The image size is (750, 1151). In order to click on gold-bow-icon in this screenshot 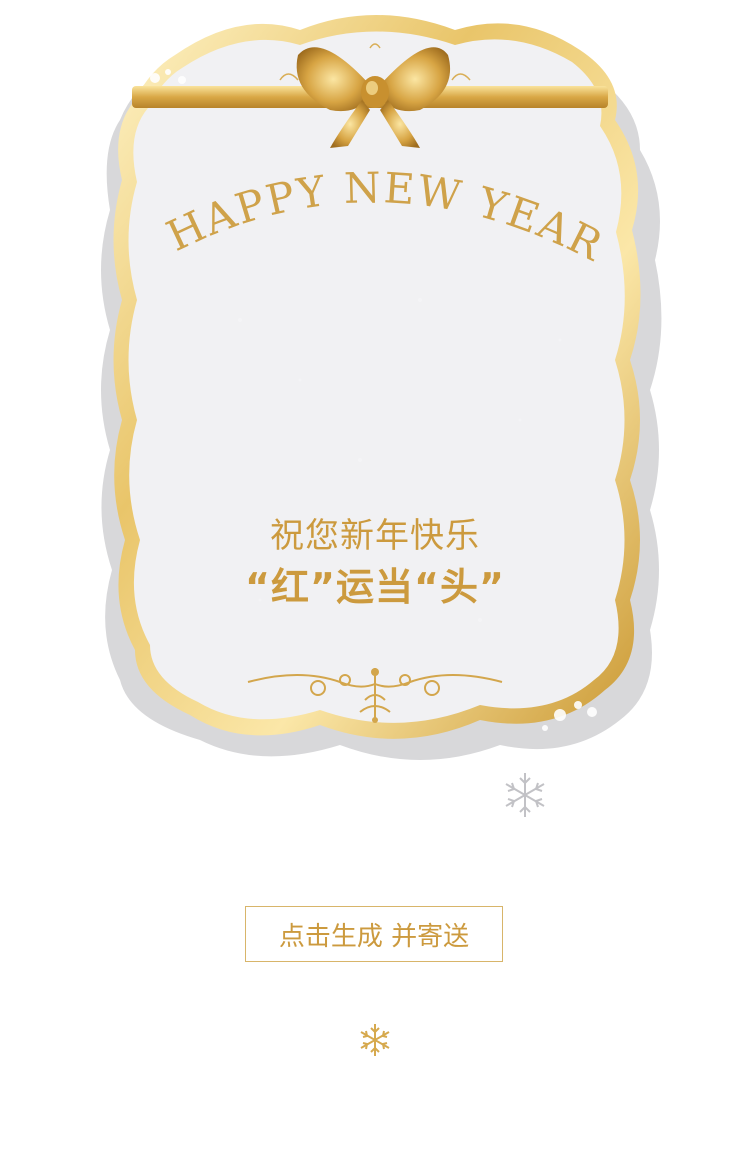, I will do `click(373, 97)`.